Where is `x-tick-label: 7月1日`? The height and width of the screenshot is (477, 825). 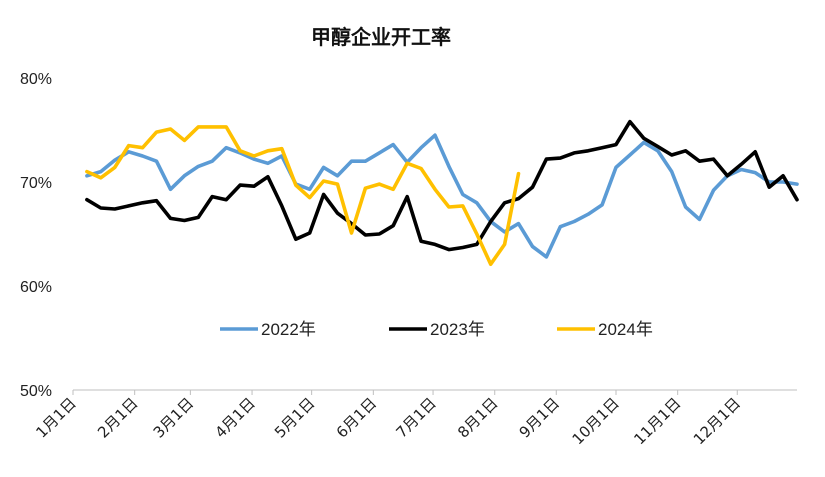
x-tick-label: 7月1日 is located at coordinates (415, 417).